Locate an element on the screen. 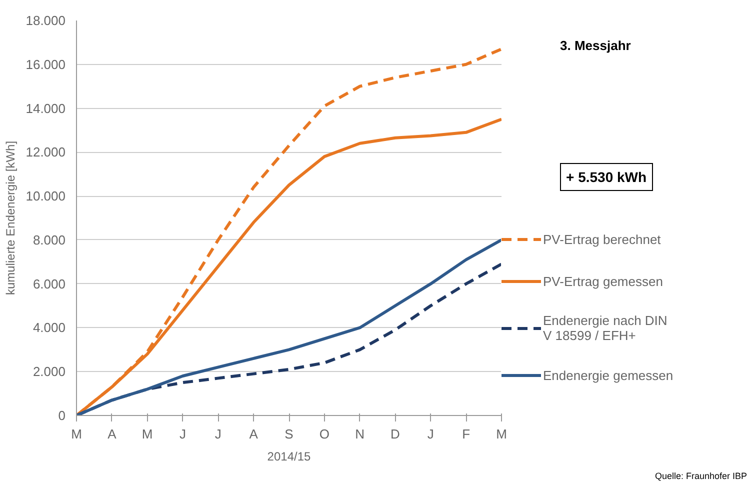  text: 3. Messjahr is located at coordinates (595, 46).